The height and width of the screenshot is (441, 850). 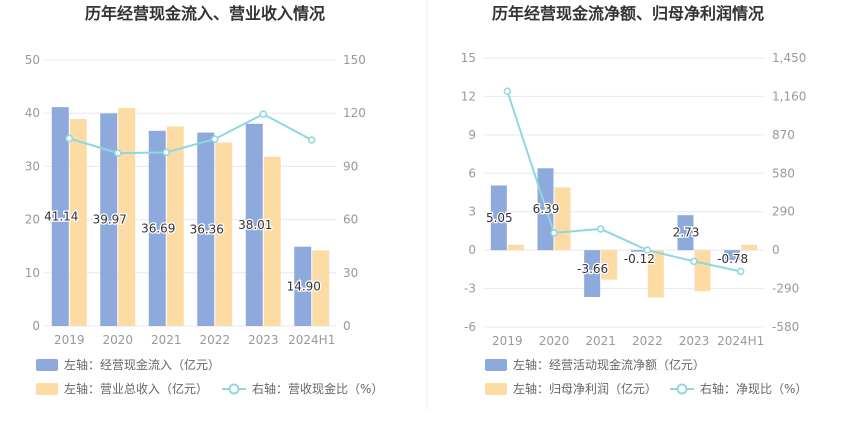 What do you see at coordinates (496, 365) in the screenshot?
I see `legend-swatch-net-cash-flow` at bounding box center [496, 365].